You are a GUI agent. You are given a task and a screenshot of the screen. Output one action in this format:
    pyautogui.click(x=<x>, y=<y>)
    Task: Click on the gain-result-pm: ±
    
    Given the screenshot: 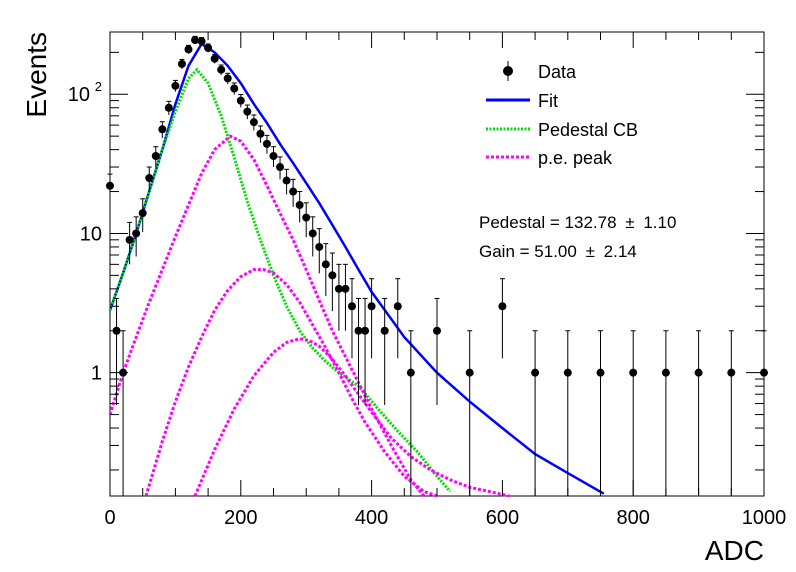 What is the action you would take?
    pyautogui.click(x=590, y=251)
    